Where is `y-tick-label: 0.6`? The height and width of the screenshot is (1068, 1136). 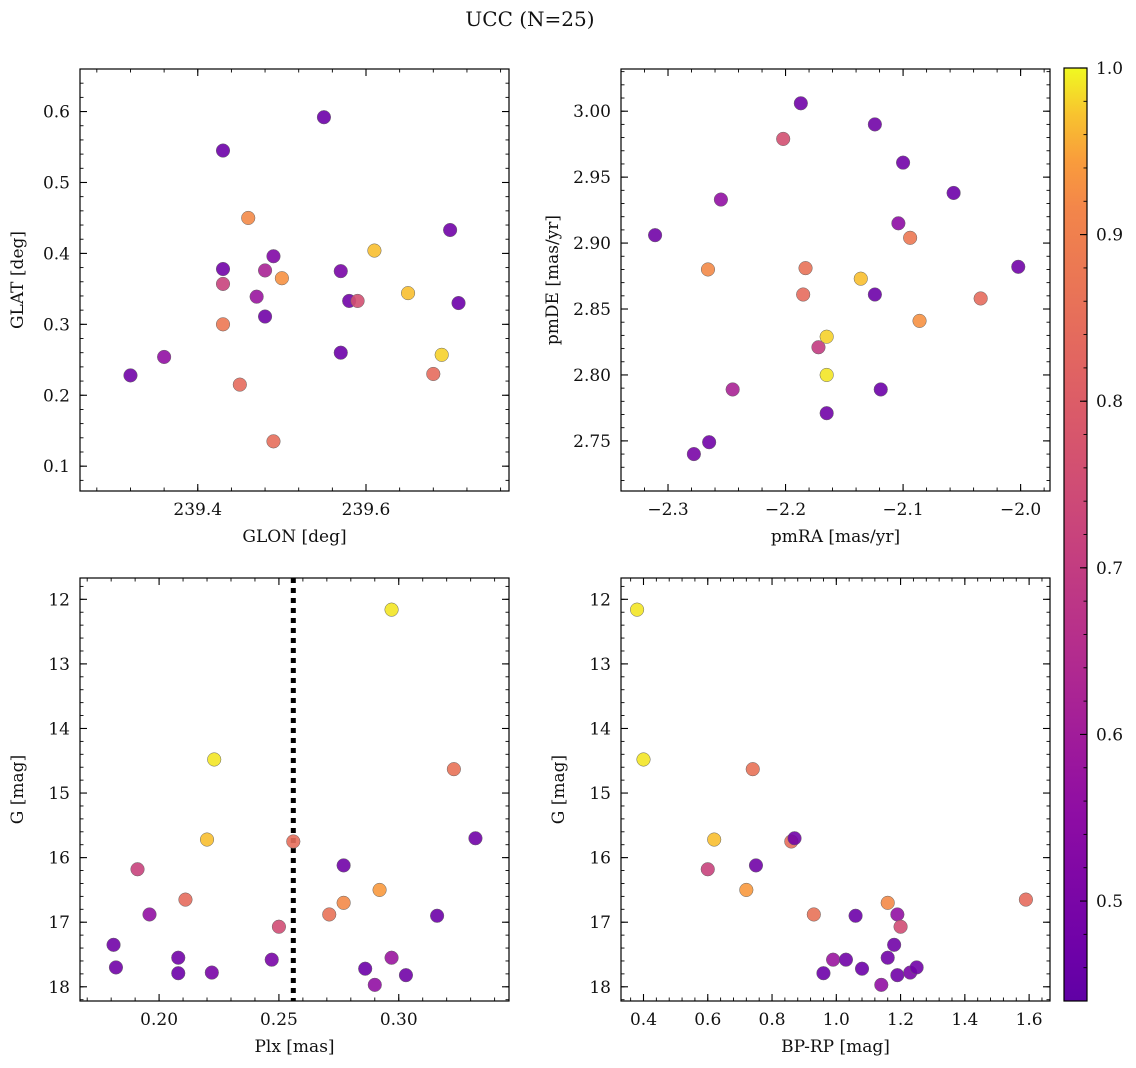
y-tick-label: 0.6 is located at coordinates (56, 113).